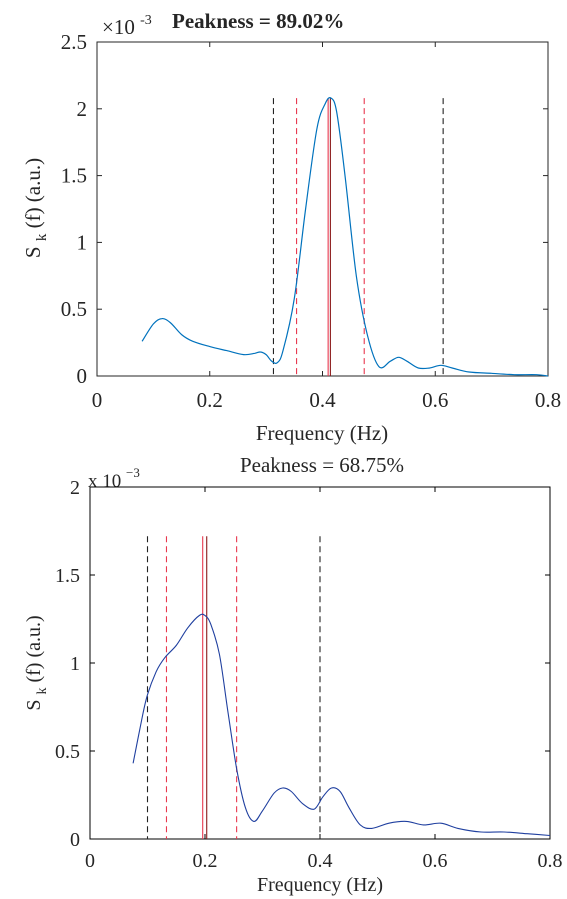  Describe the element at coordinates (322, 465) in the screenshot. I see `chart-bottom-title: Peakness = 68.75%` at that location.